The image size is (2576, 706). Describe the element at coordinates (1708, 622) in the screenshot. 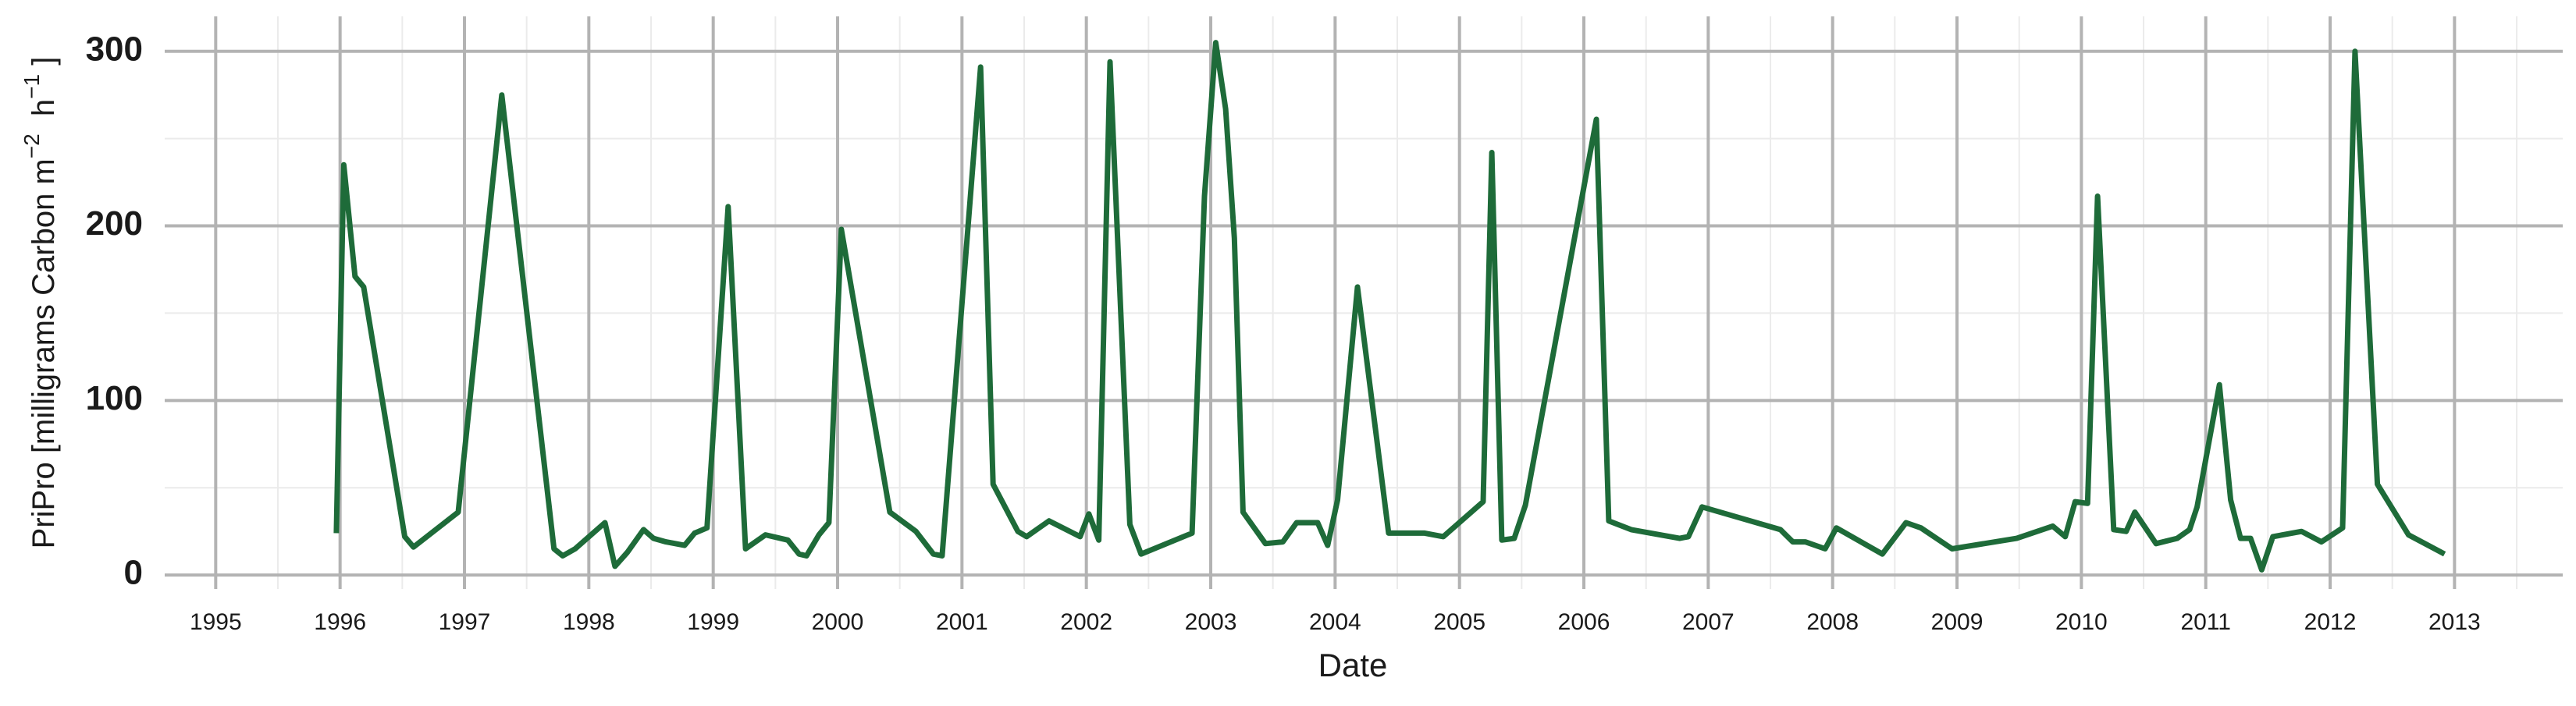

I see `x-tick-label: 2007` at that location.